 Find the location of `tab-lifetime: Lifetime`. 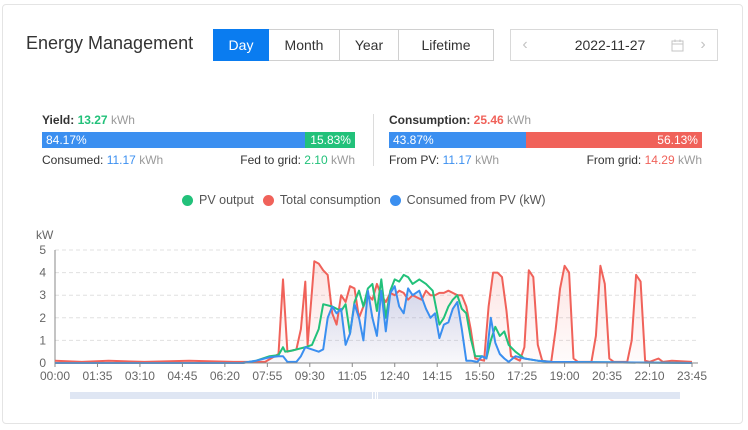

tab-lifetime: Lifetime is located at coordinates (446, 45).